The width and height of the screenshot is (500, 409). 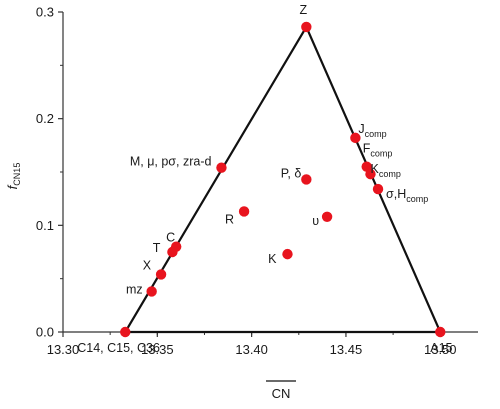 I want to click on point-label: R, so click(x=229, y=219).